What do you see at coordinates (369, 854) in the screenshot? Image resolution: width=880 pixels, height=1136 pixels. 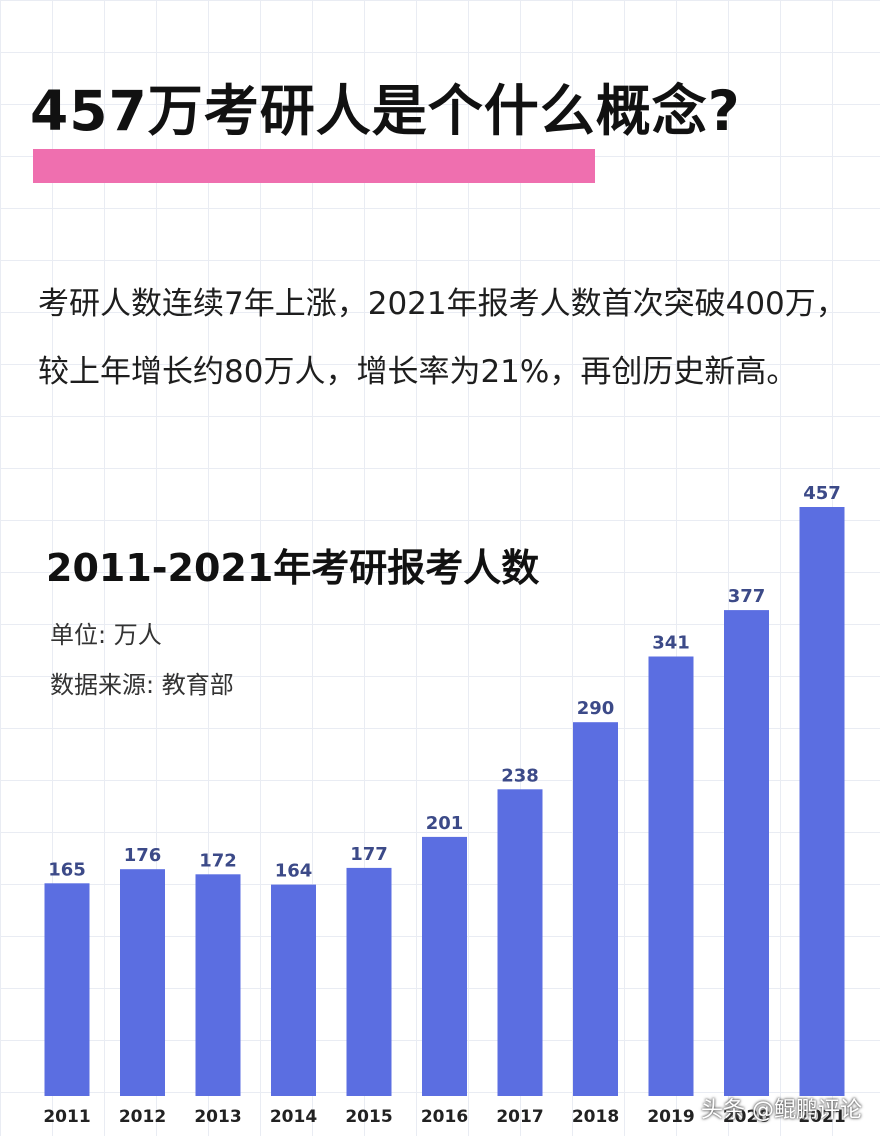 I see `value-label-2015: 177` at bounding box center [369, 854].